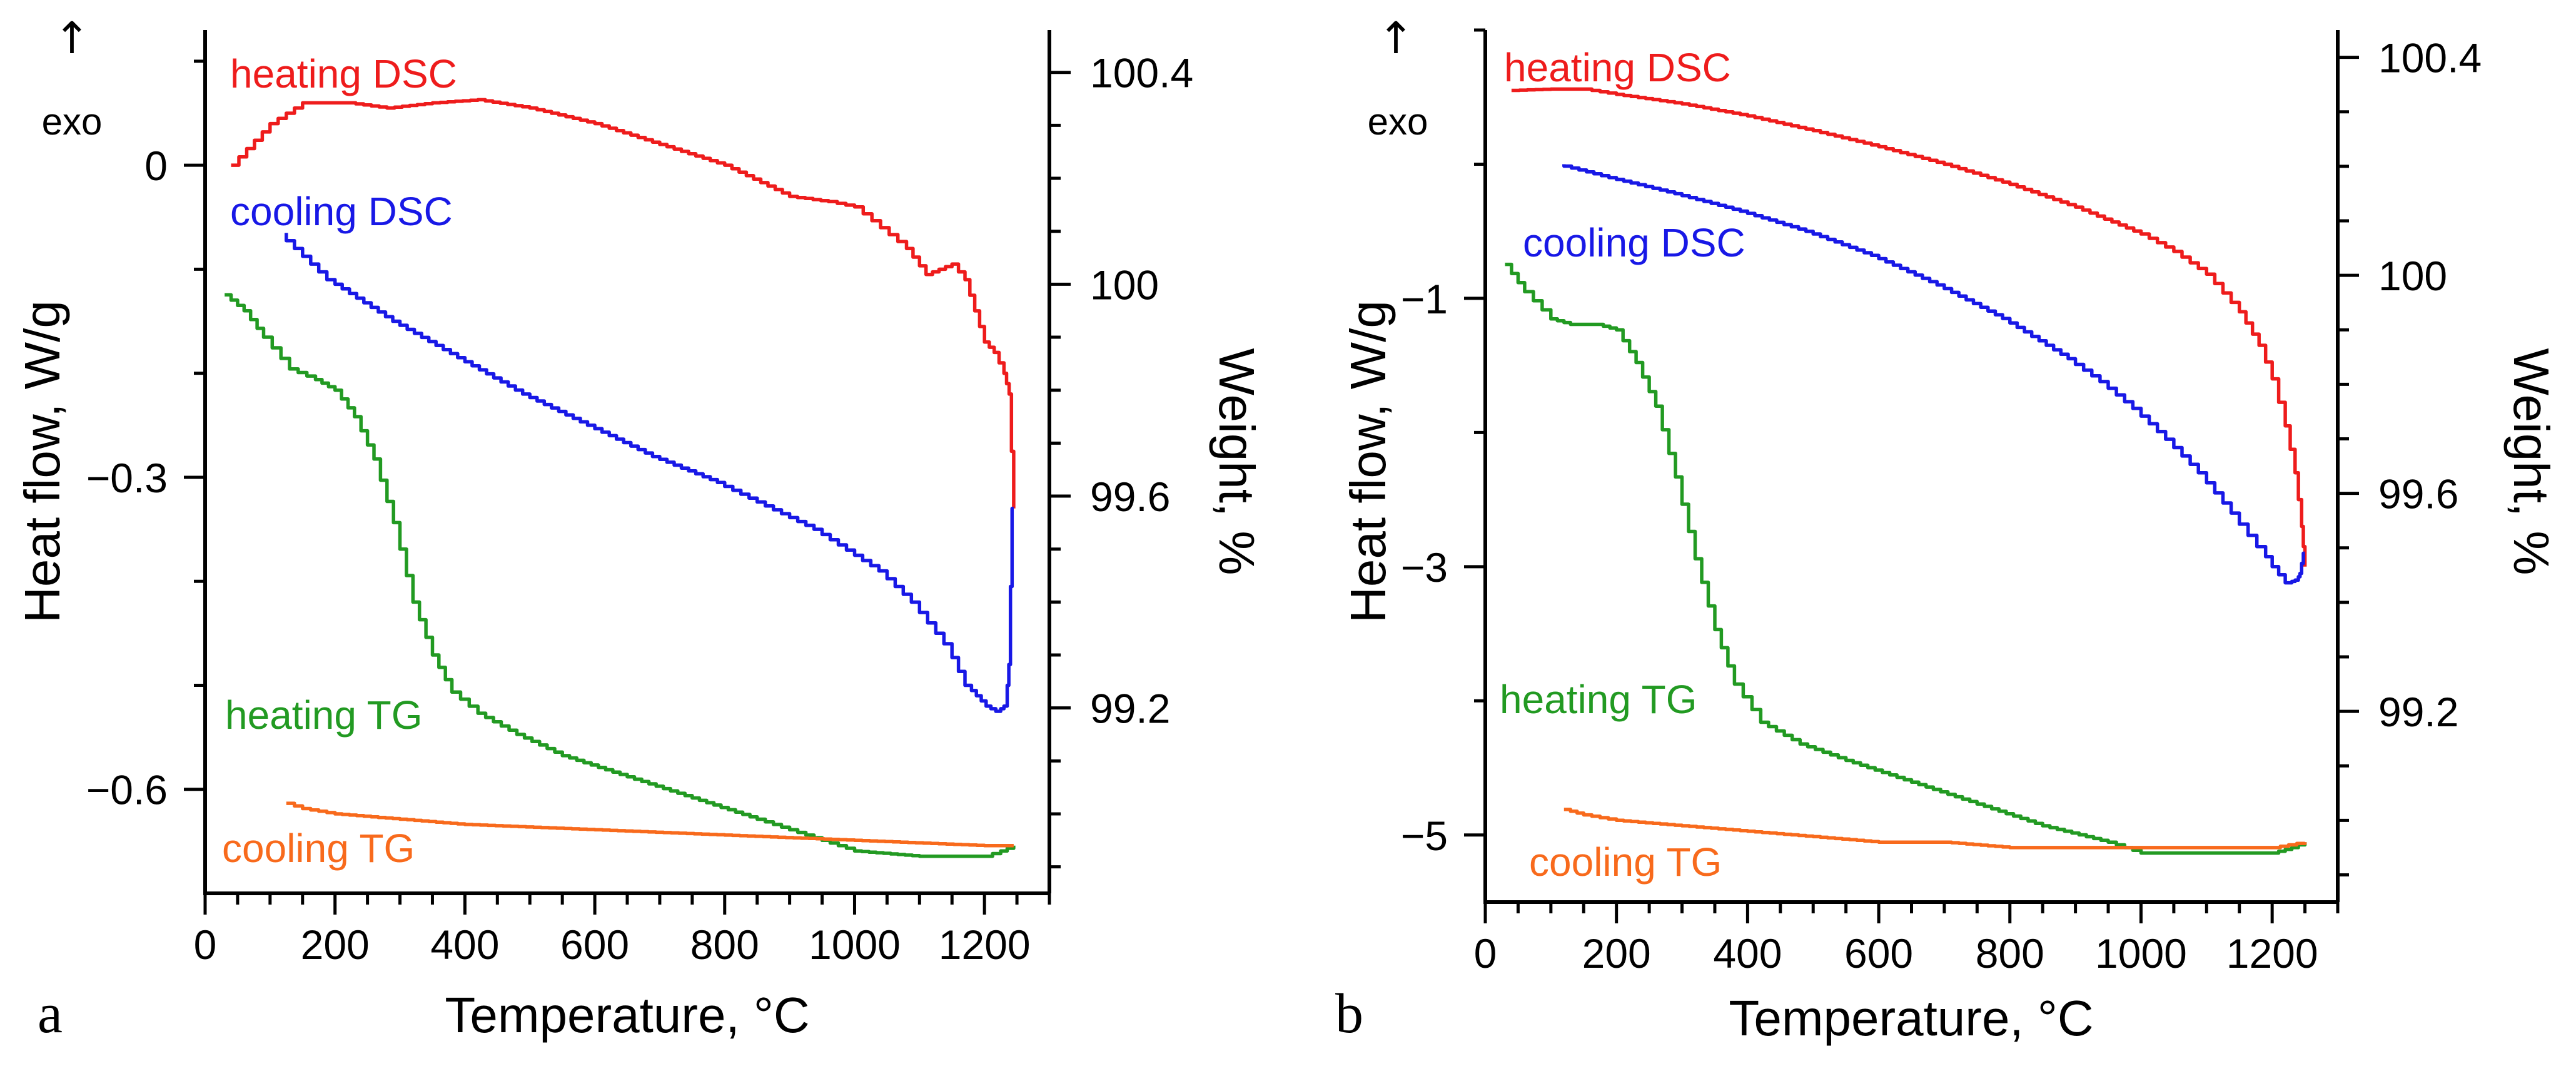 Image resolution: width=2576 pixels, height=1076 pixels. What do you see at coordinates (1424, 299) in the screenshot?
I see `y-tick-label: −1` at bounding box center [1424, 299].